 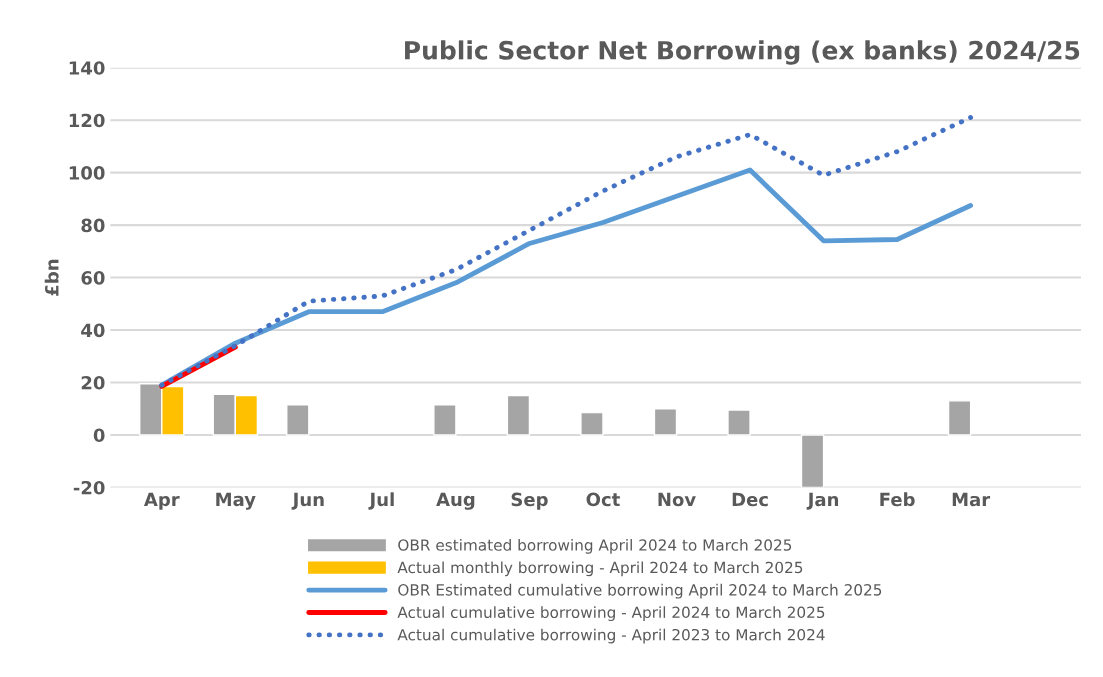 What do you see at coordinates (381, 501) in the screenshot?
I see `x-tick-label: Jul` at bounding box center [381, 501].